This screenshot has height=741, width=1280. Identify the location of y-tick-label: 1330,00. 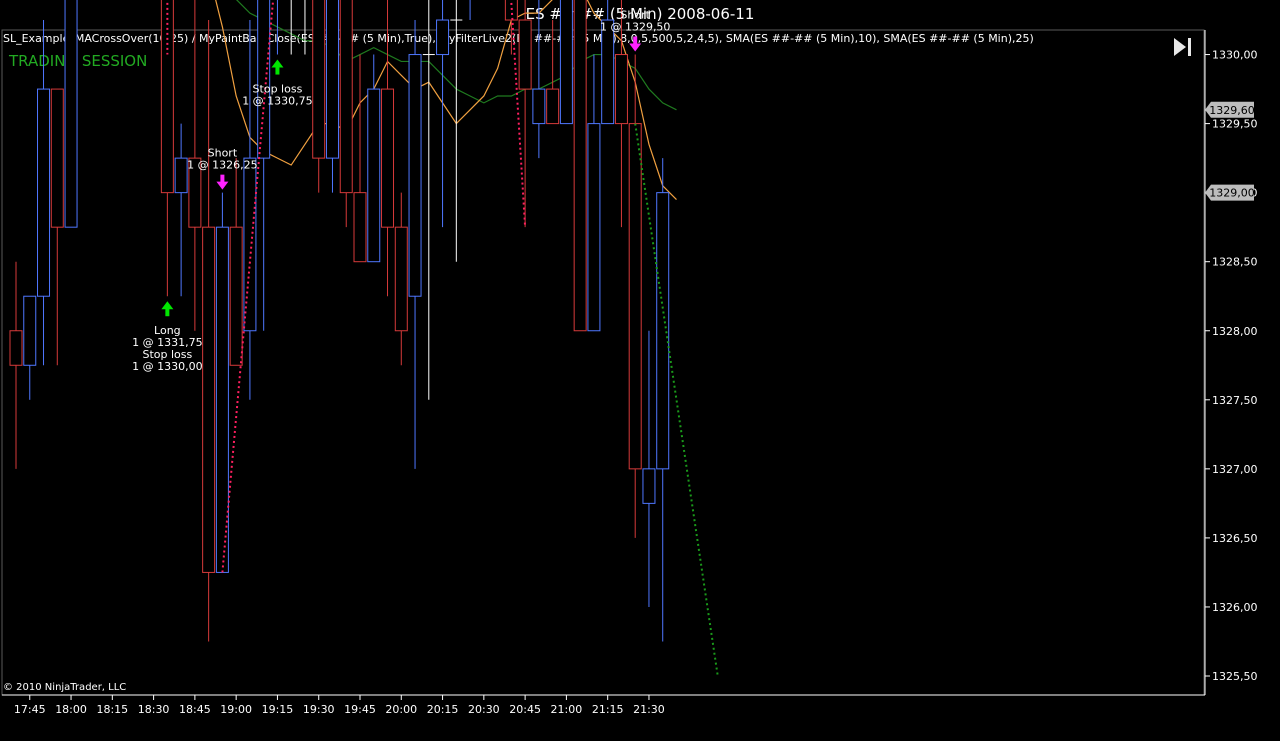
(1235, 55).